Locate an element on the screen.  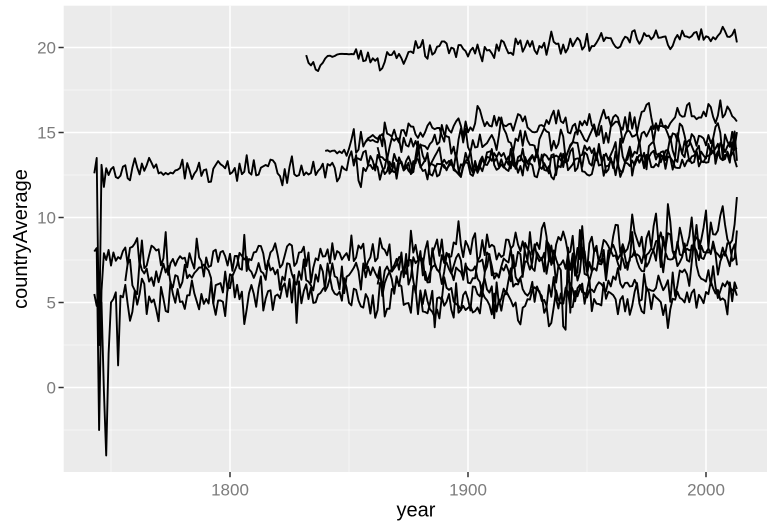
svg-text: 10 is located at coordinates (46, 218).